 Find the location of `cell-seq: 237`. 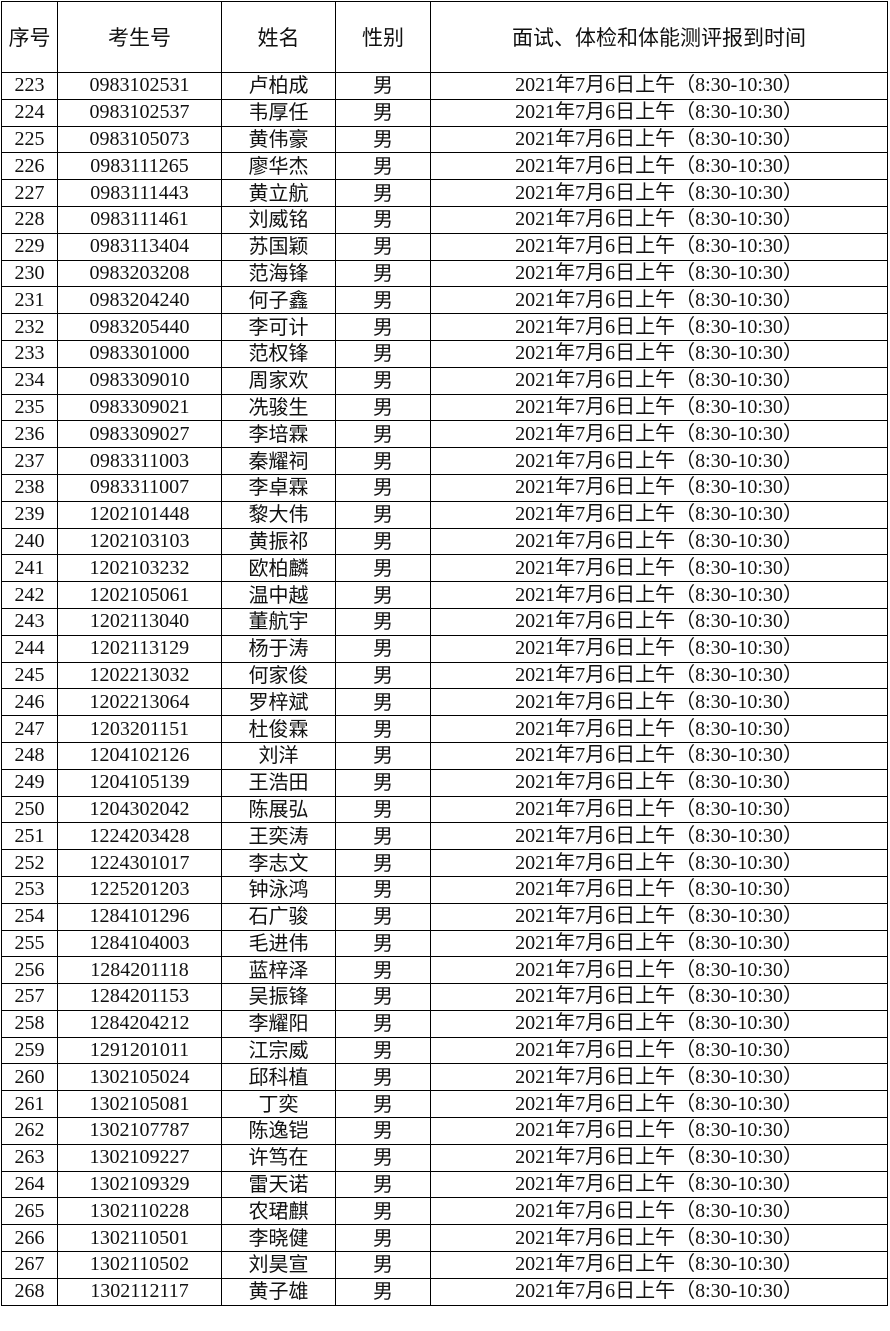

cell-seq: 237 is located at coordinates (29, 461).